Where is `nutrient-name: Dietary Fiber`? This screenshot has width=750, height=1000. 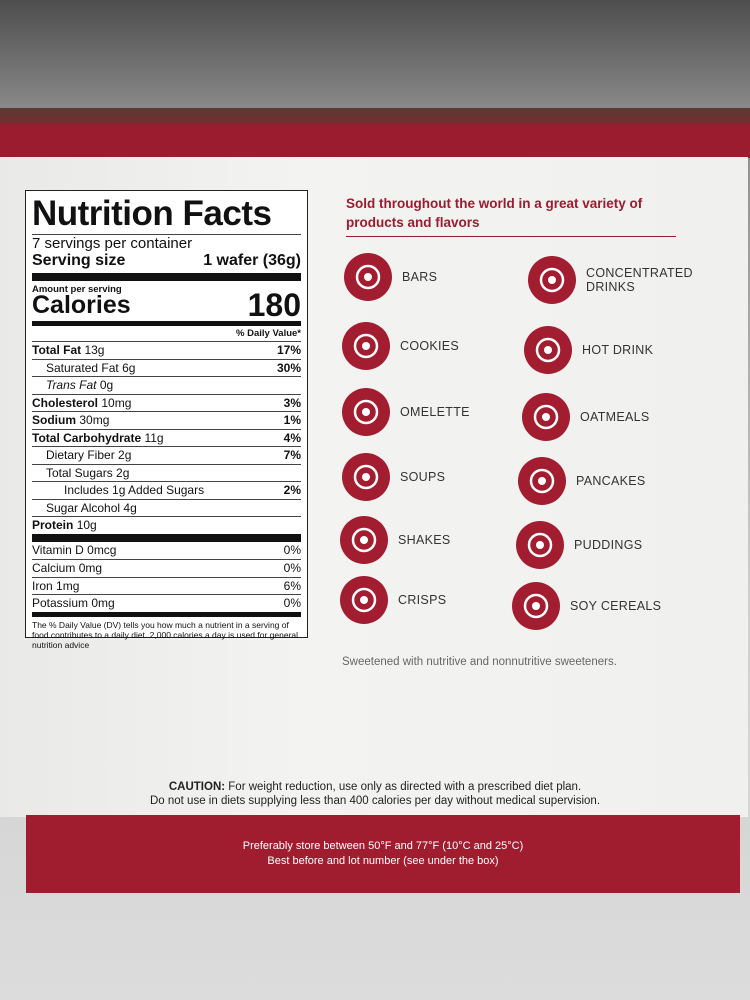
nutrient-name: Dietary Fiber is located at coordinates (80, 455).